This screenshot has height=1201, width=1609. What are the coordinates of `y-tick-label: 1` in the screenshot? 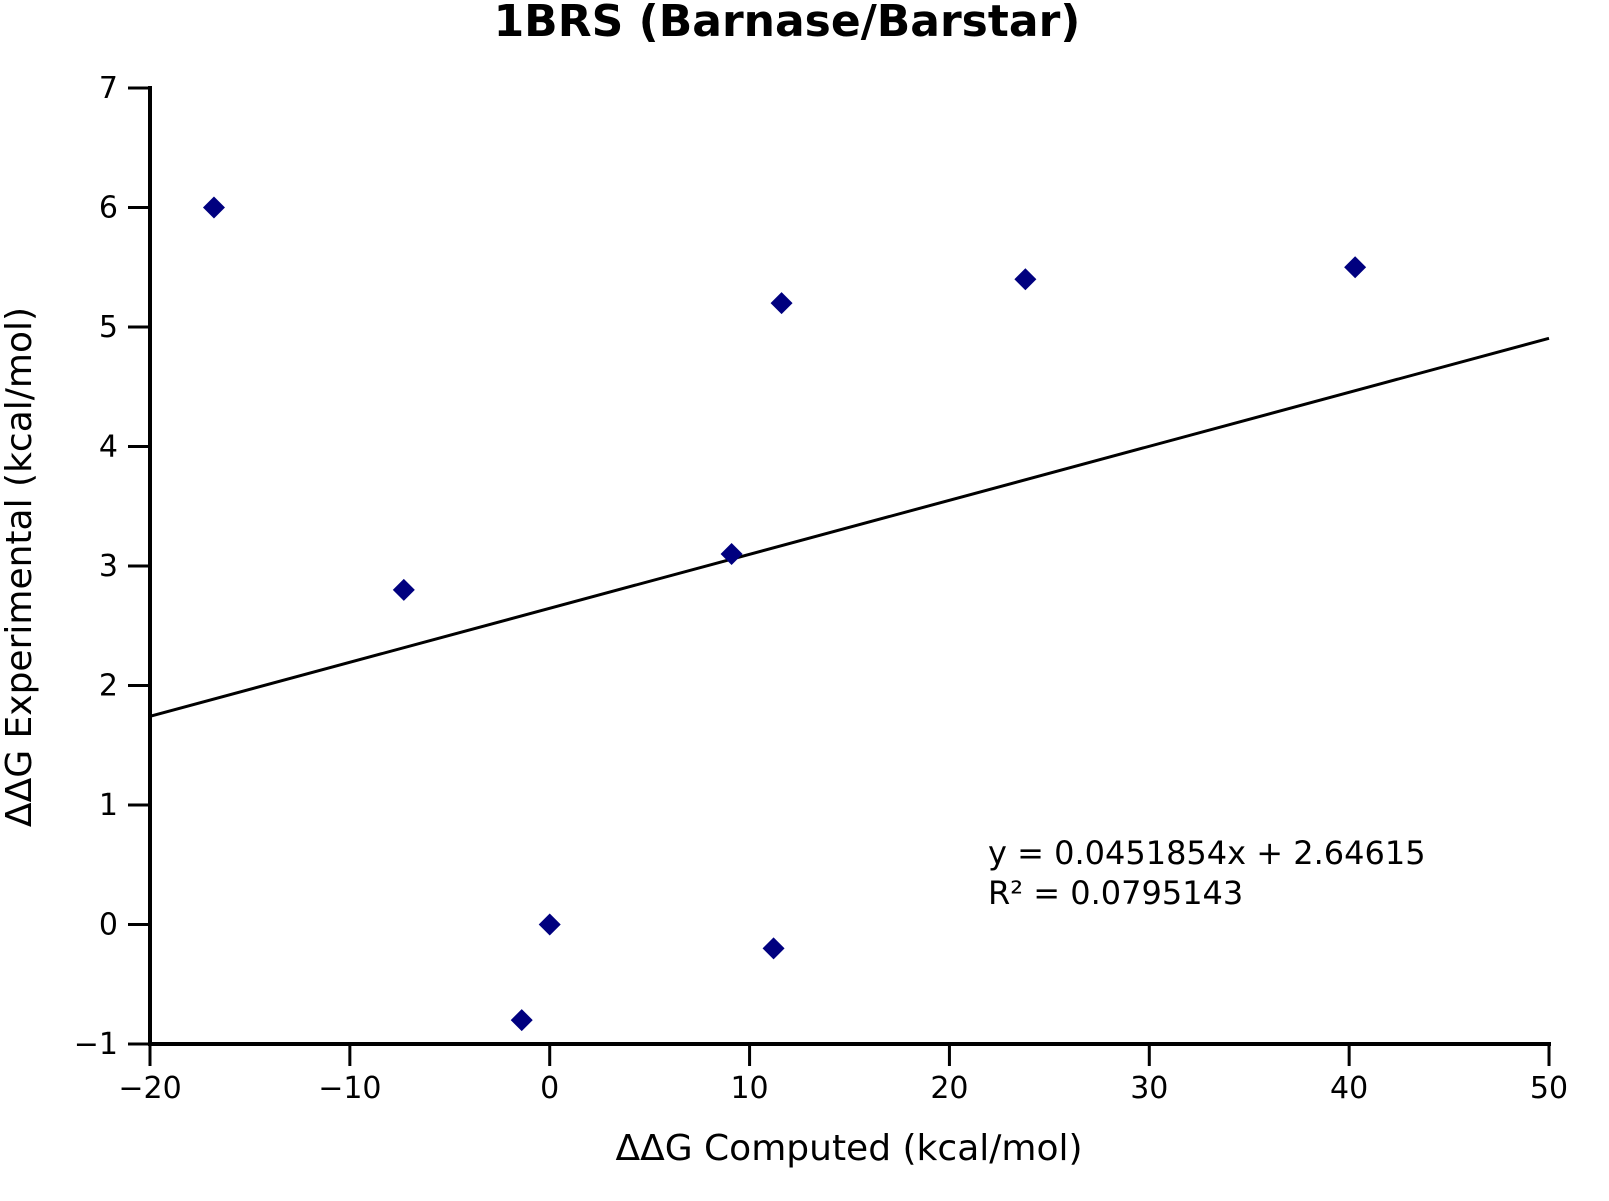 It's located at (108, 805).